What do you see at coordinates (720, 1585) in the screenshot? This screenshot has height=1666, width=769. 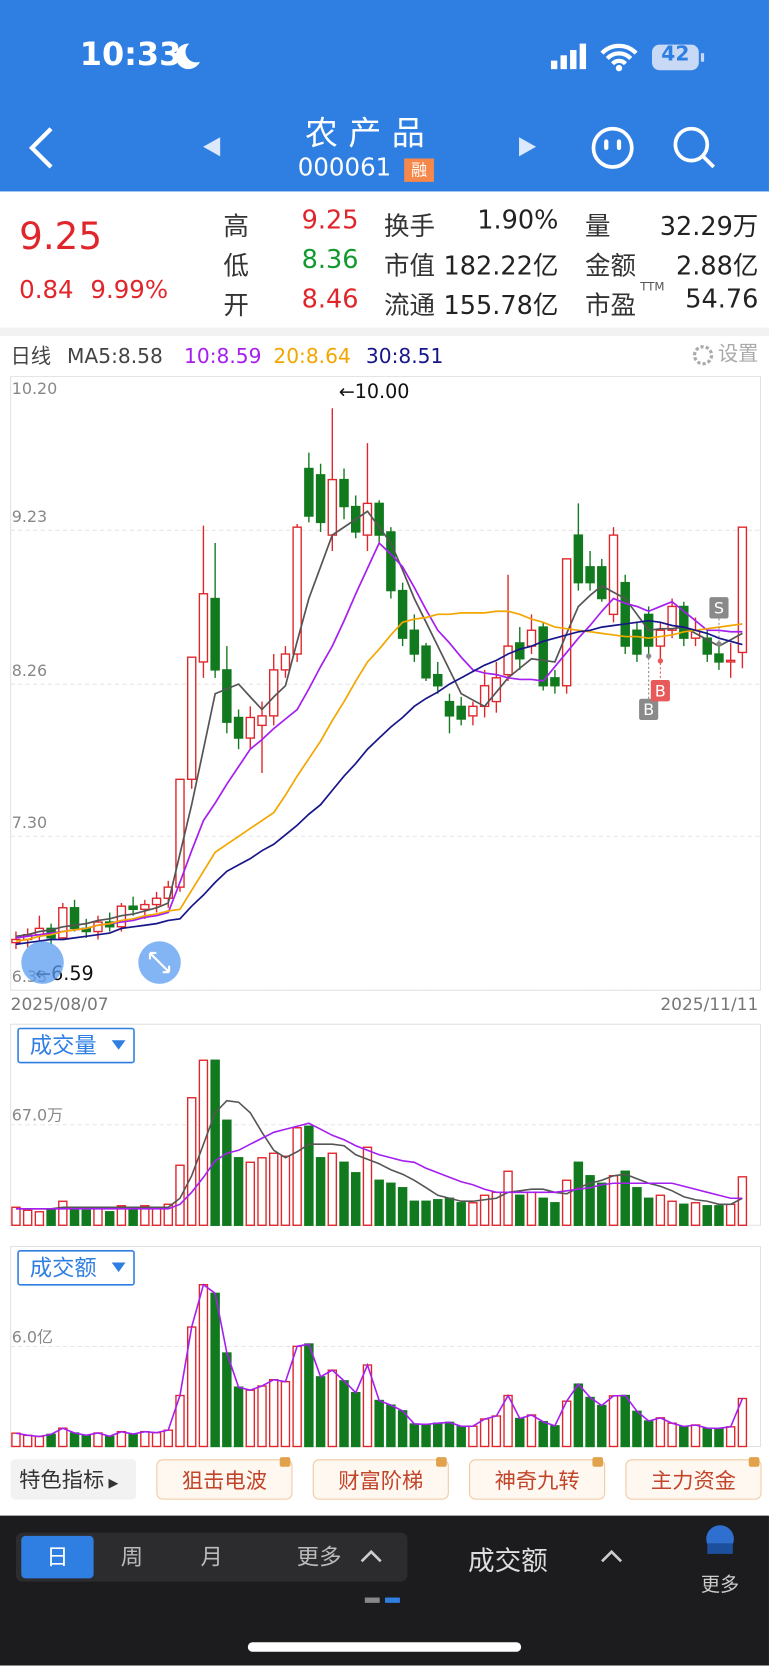 I see `more-label: 更多` at bounding box center [720, 1585].